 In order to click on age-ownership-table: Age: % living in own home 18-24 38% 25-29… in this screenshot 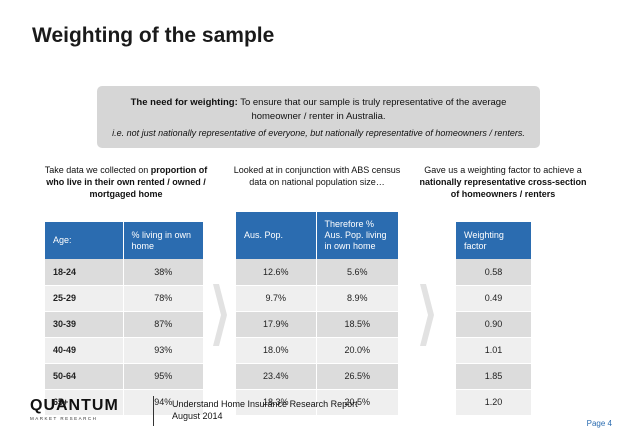, I will do `click(124, 319)`.